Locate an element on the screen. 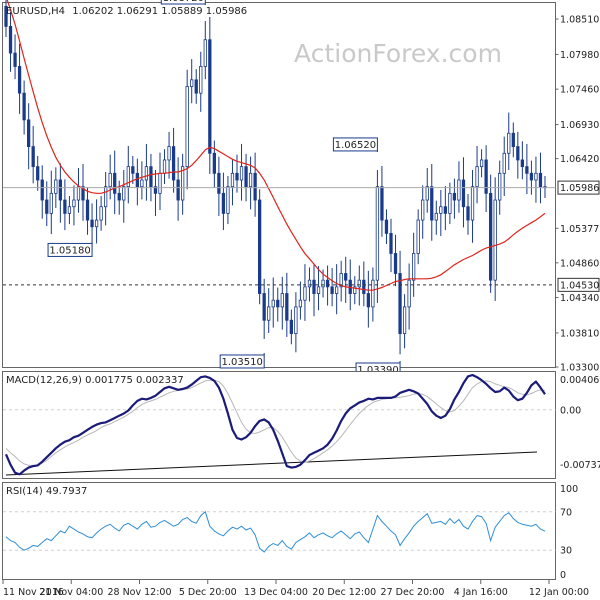 The width and height of the screenshot is (600, 600). price-tick-label: 1.05986 is located at coordinates (579, 188).